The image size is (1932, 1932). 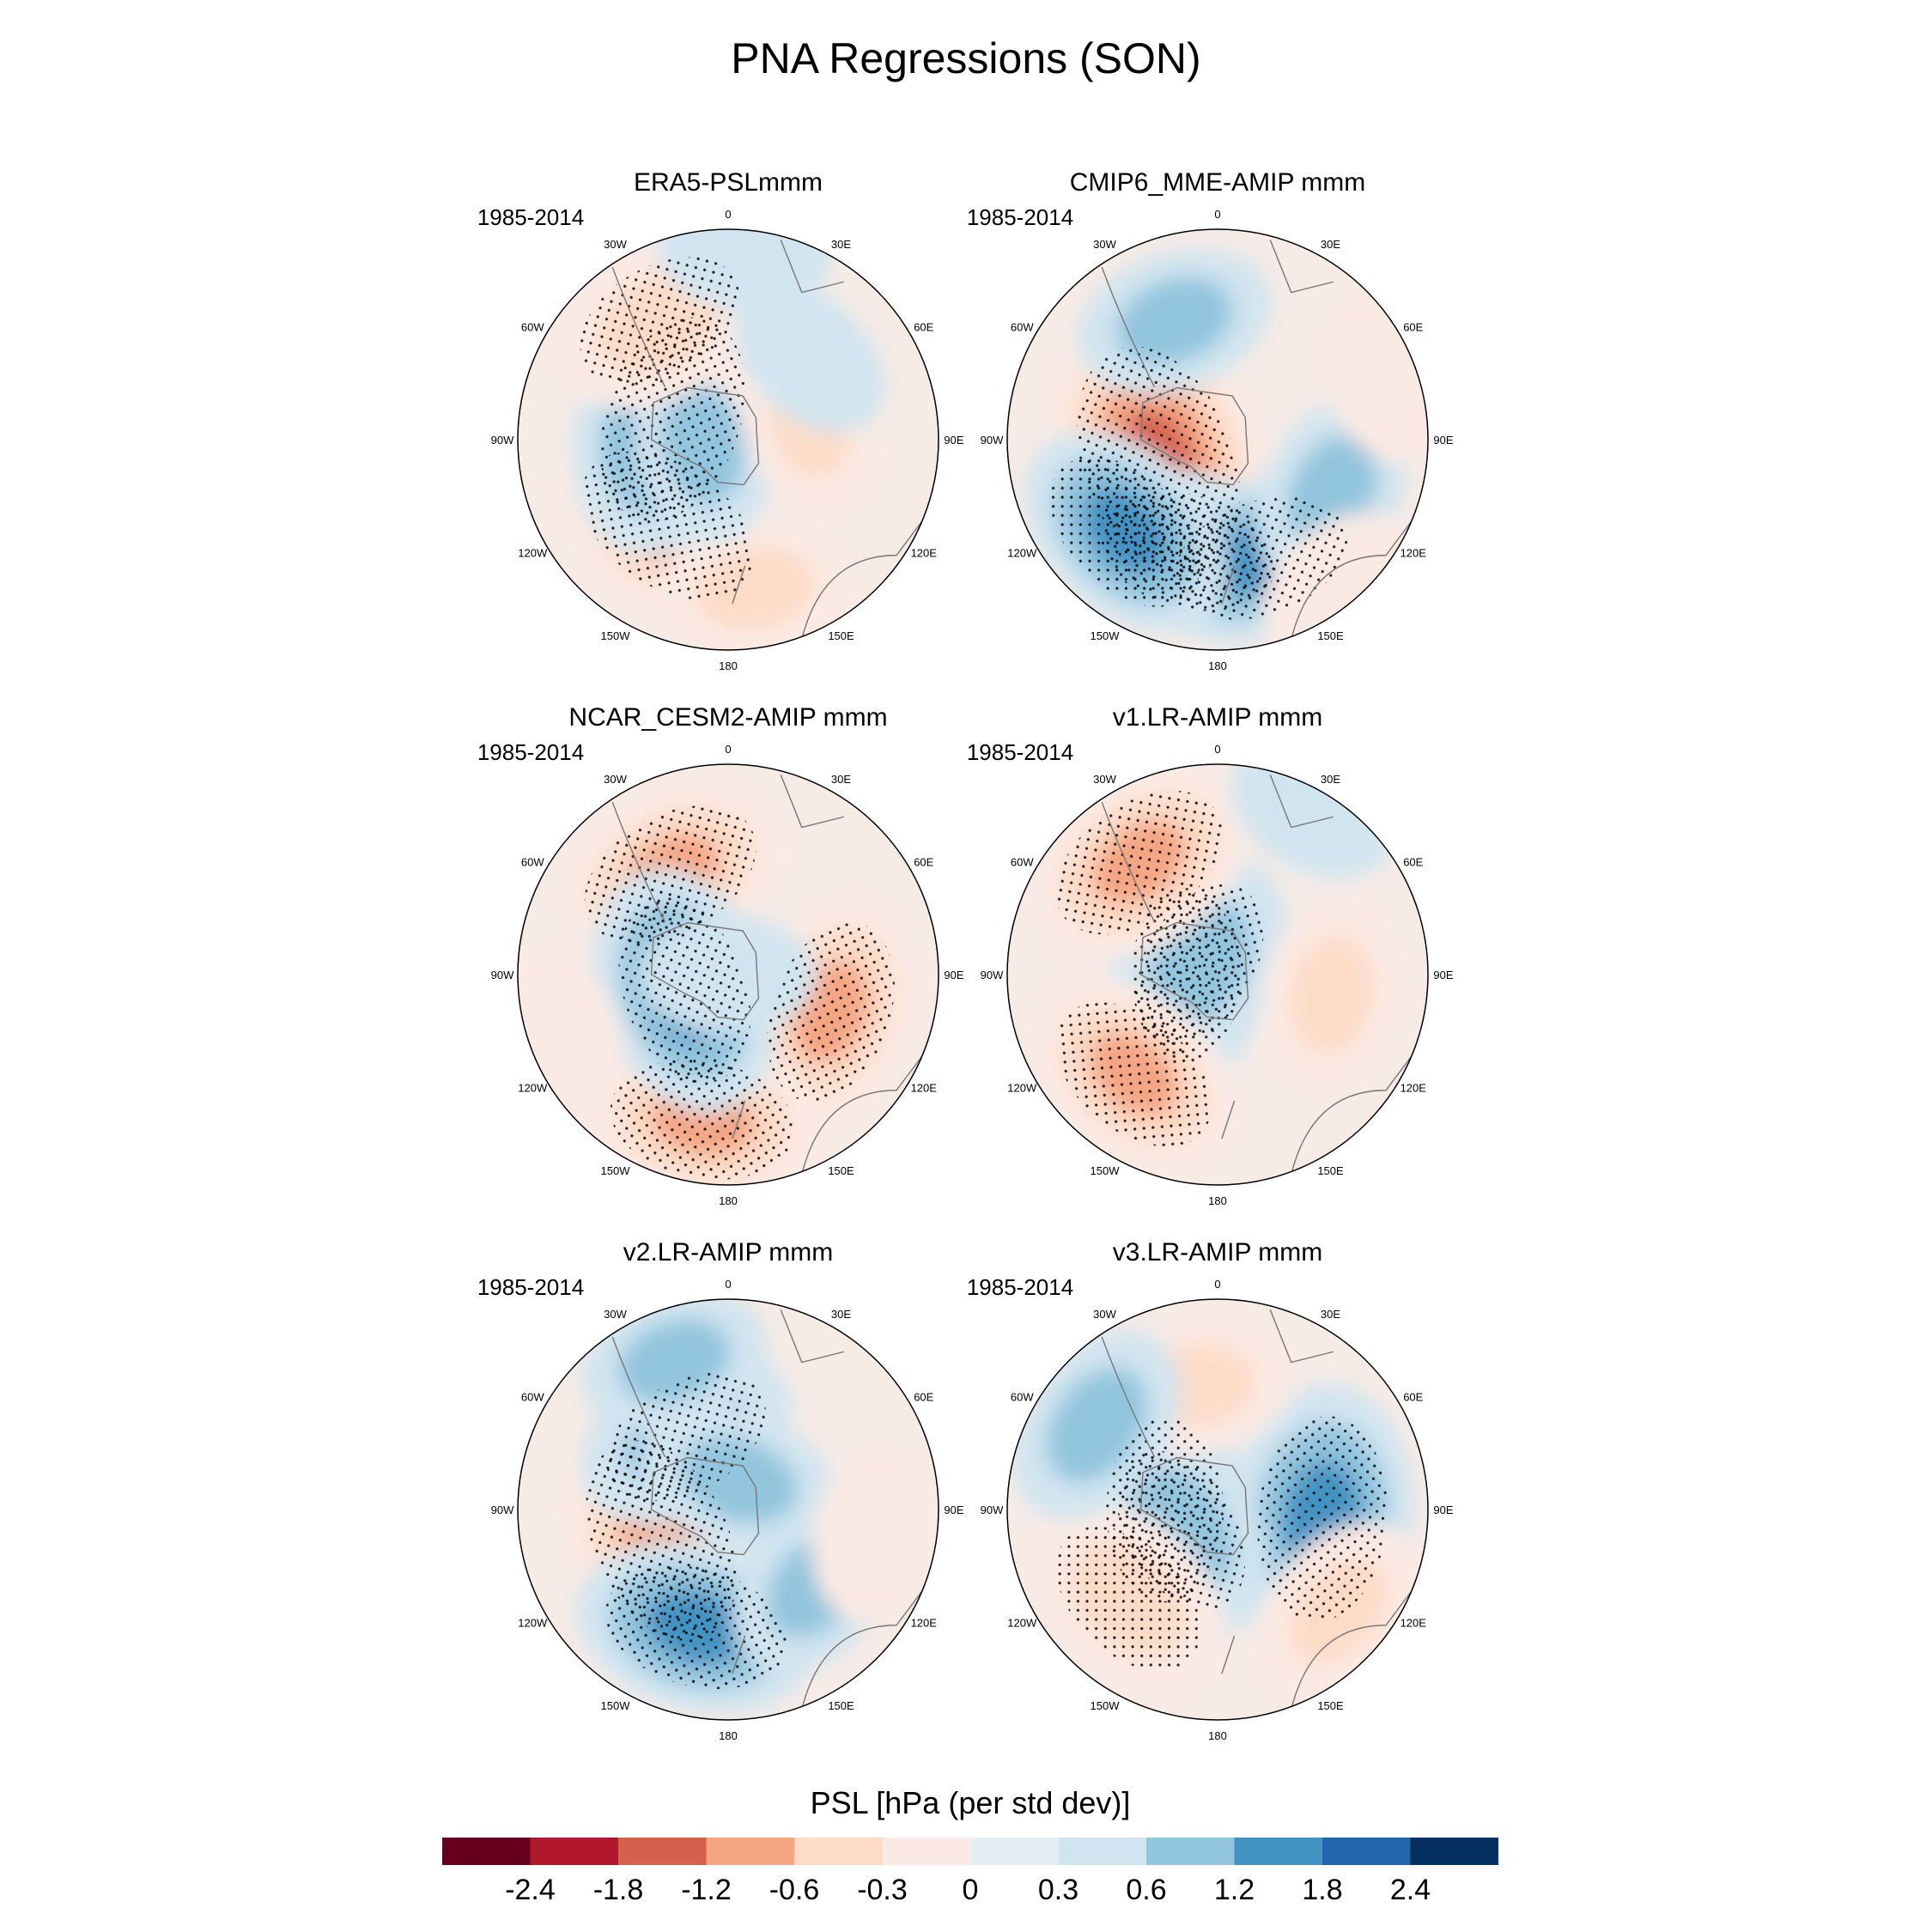 What do you see at coordinates (532, 1397) in the screenshot?
I see `longitude-label: 60W` at bounding box center [532, 1397].